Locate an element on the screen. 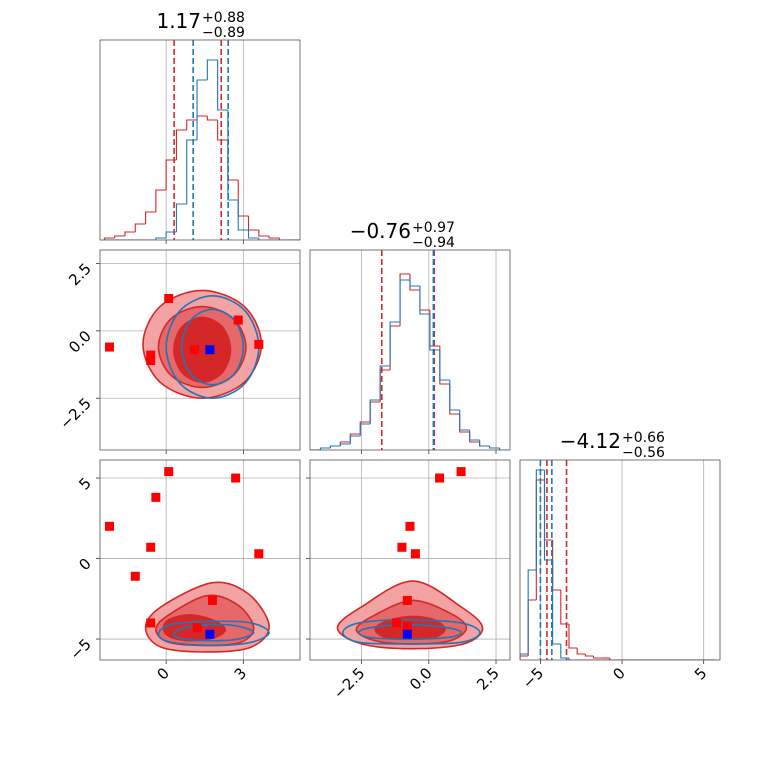  title-upper: +0.88 is located at coordinates (223, 18).